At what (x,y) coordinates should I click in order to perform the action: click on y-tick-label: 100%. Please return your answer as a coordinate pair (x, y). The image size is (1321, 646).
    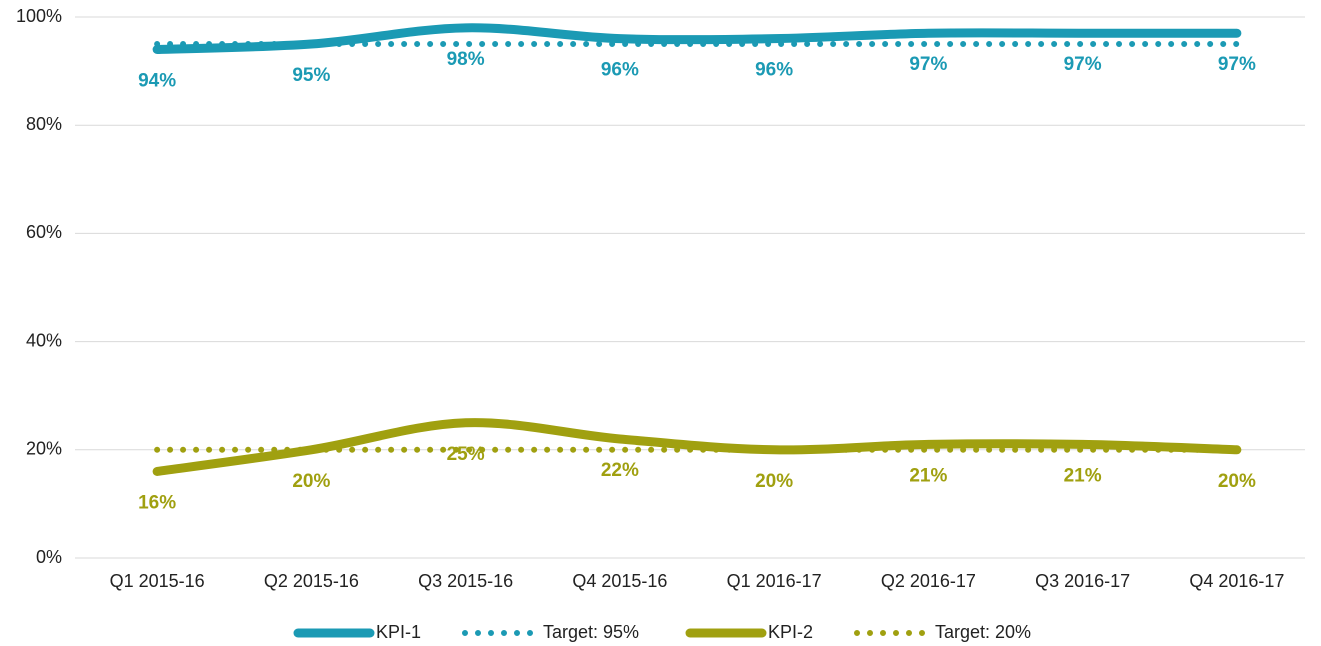
    Looking at the image, I should click on (39, 16).